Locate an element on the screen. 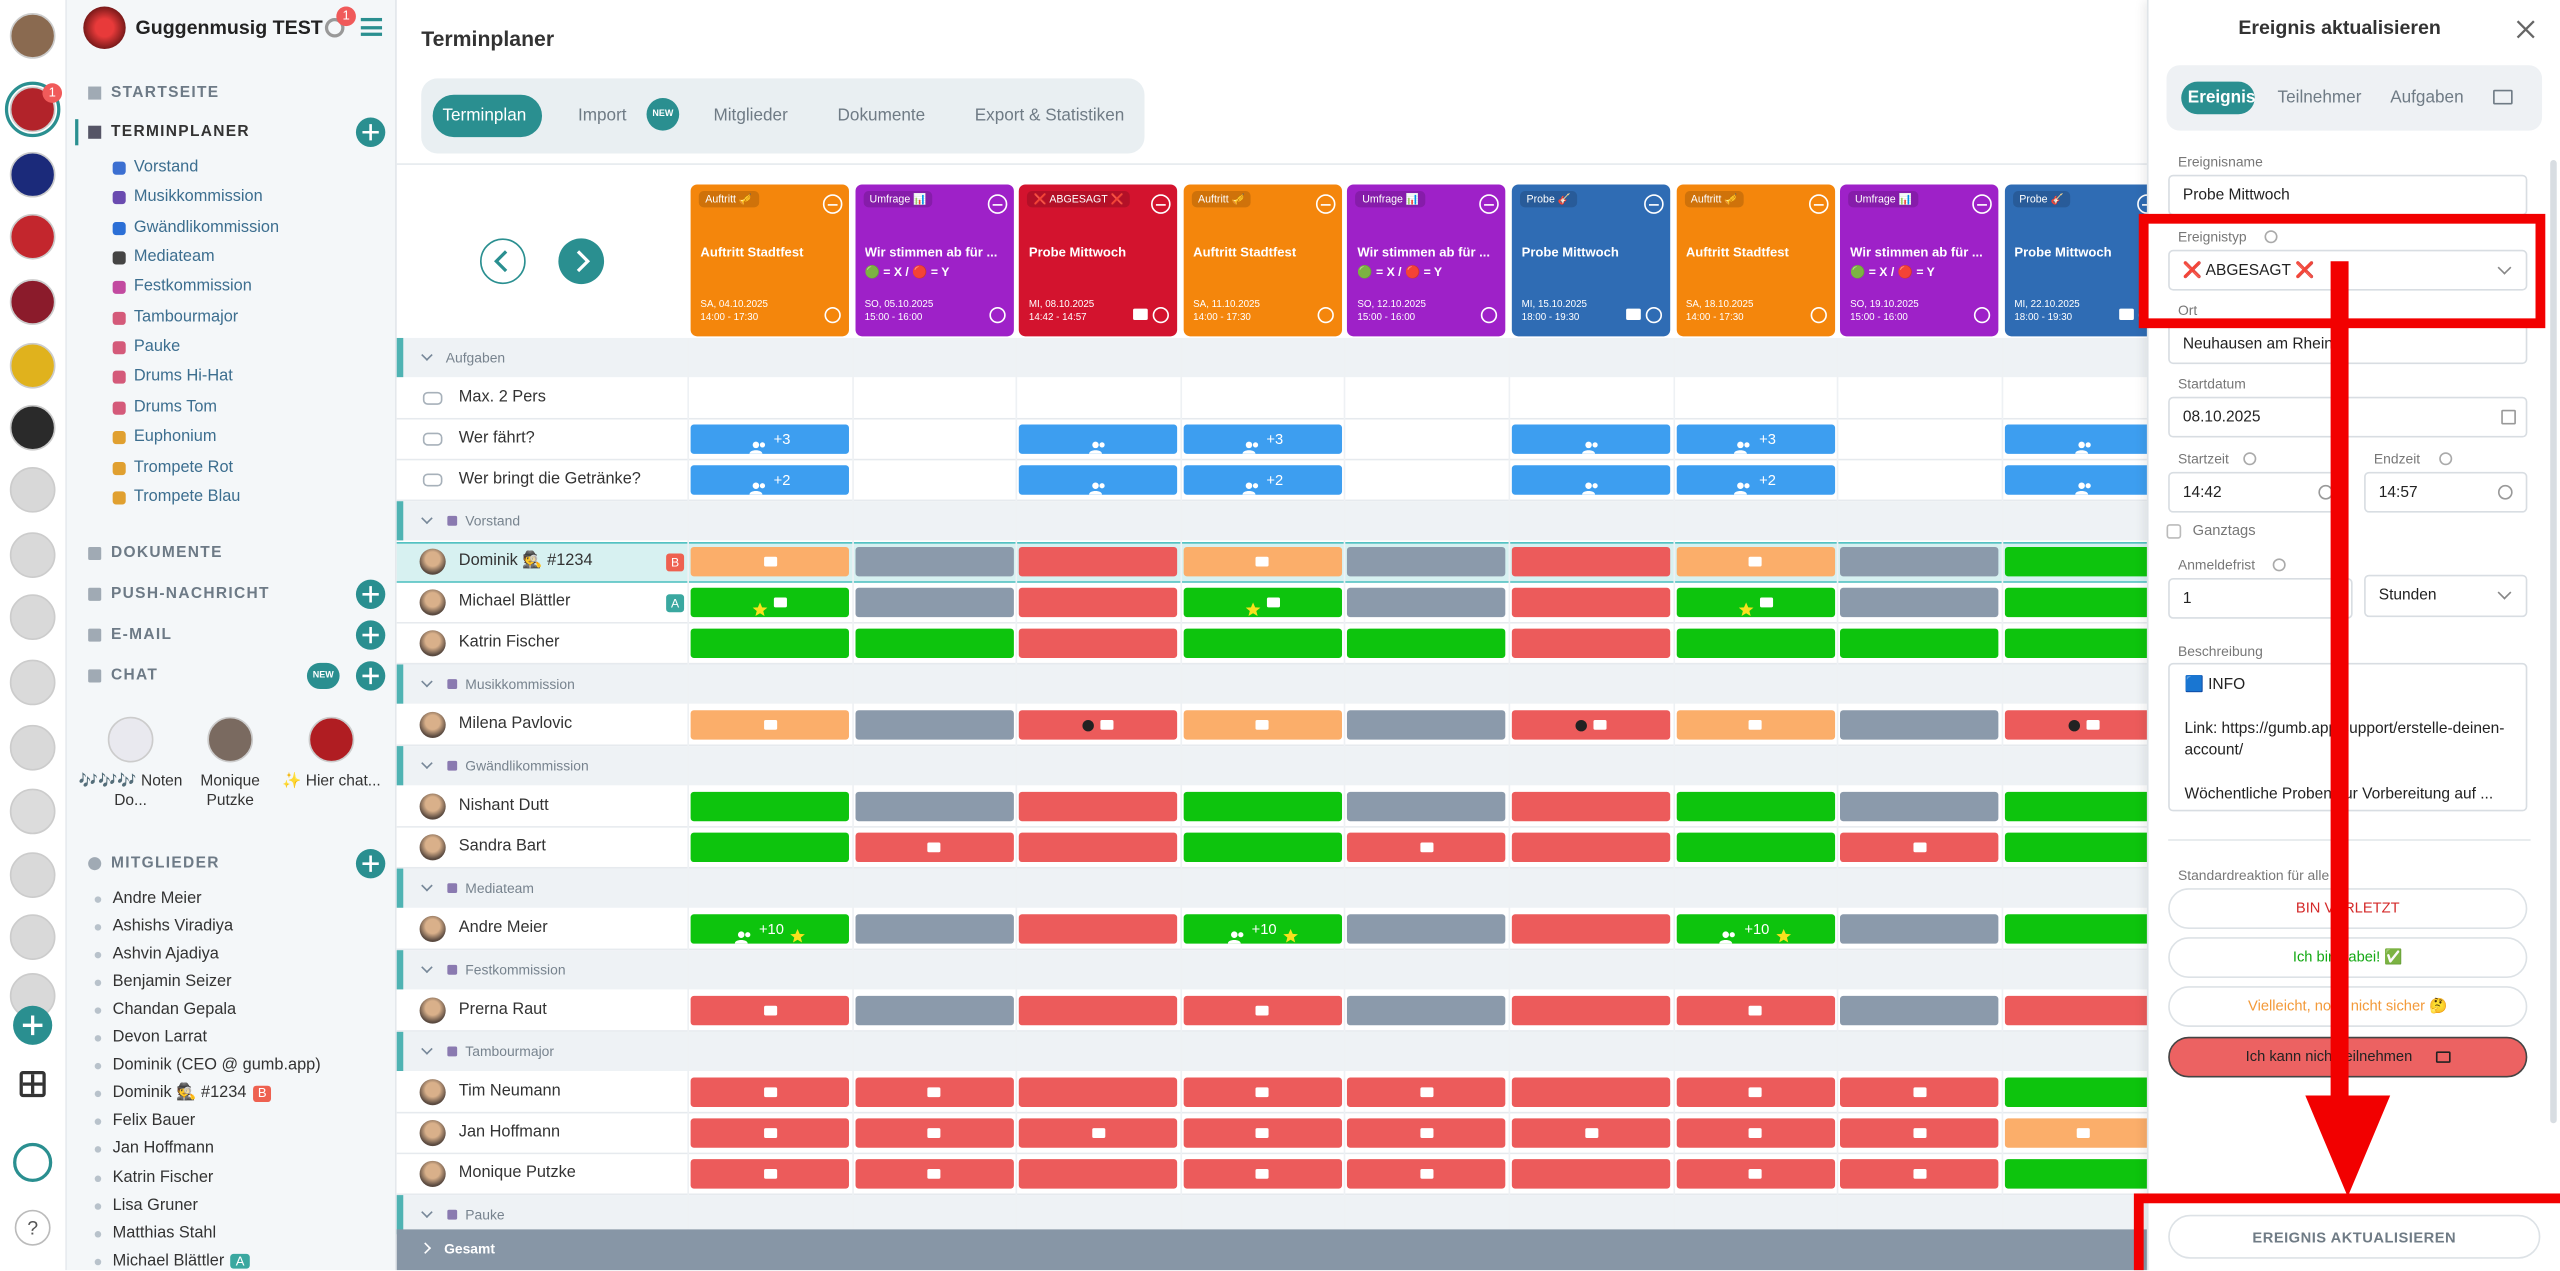 This screenshot has width=2560, height=1271. response-cell: +2 is located at coordinates (1262, 480).